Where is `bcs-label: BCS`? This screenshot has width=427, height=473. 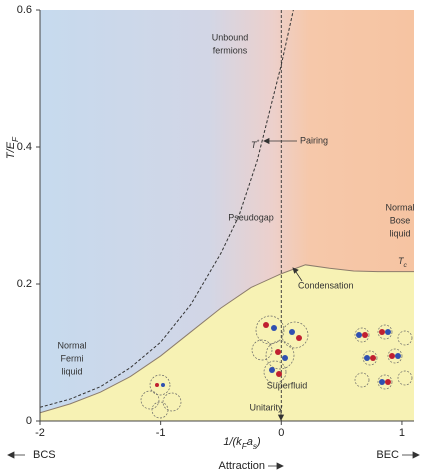
bcs-label: BCS is located at coordinates (44, 455).